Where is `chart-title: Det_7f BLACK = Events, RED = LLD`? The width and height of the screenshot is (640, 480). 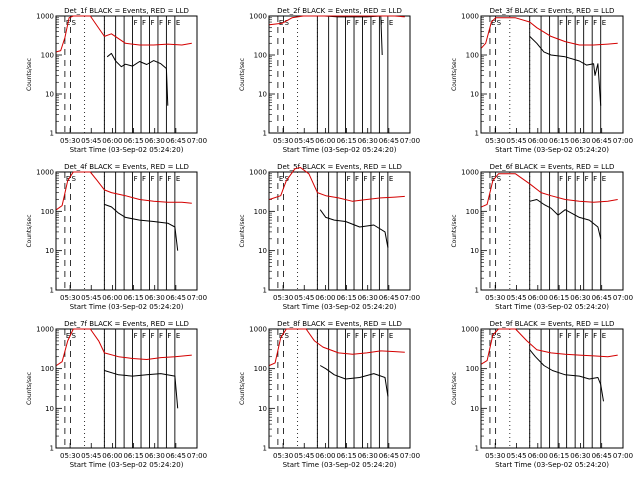 chart-title: Det_7f BLACK = Events, RED = LLD is located at coordinates (126, 324).